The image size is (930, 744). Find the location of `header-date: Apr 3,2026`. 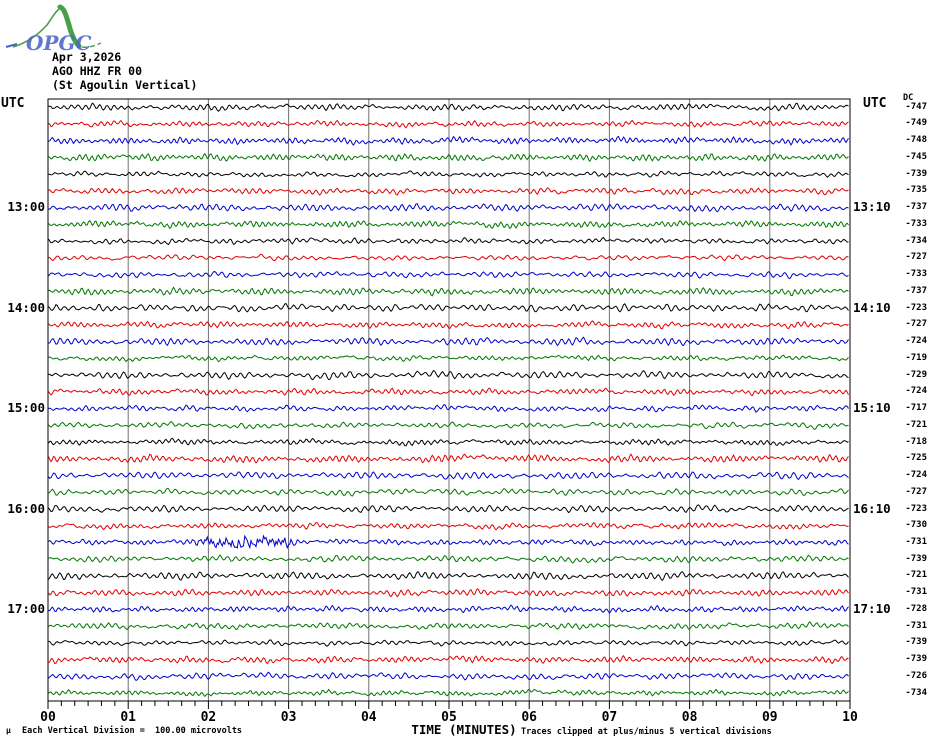

header-date: Apr 3,2026 is located at coordinates (87, 57).